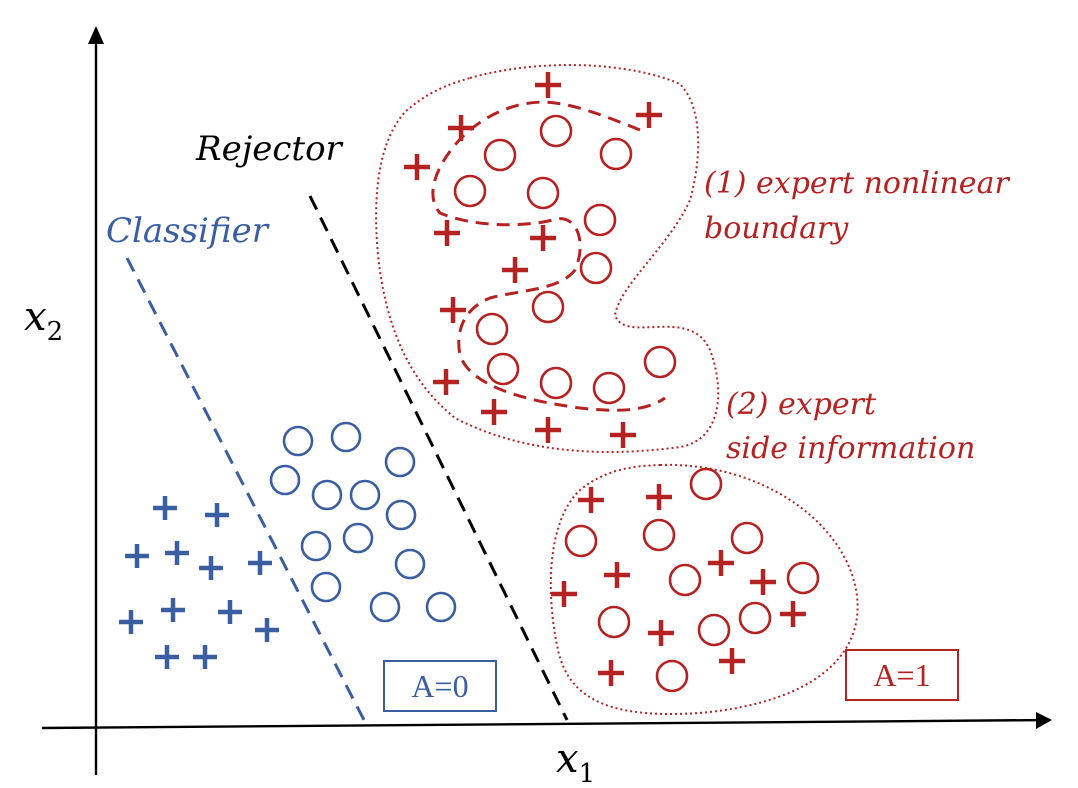 This screenshot has width=1078, height=788. I want to click on expert-nonlinear-boundary, so click(548, 256).